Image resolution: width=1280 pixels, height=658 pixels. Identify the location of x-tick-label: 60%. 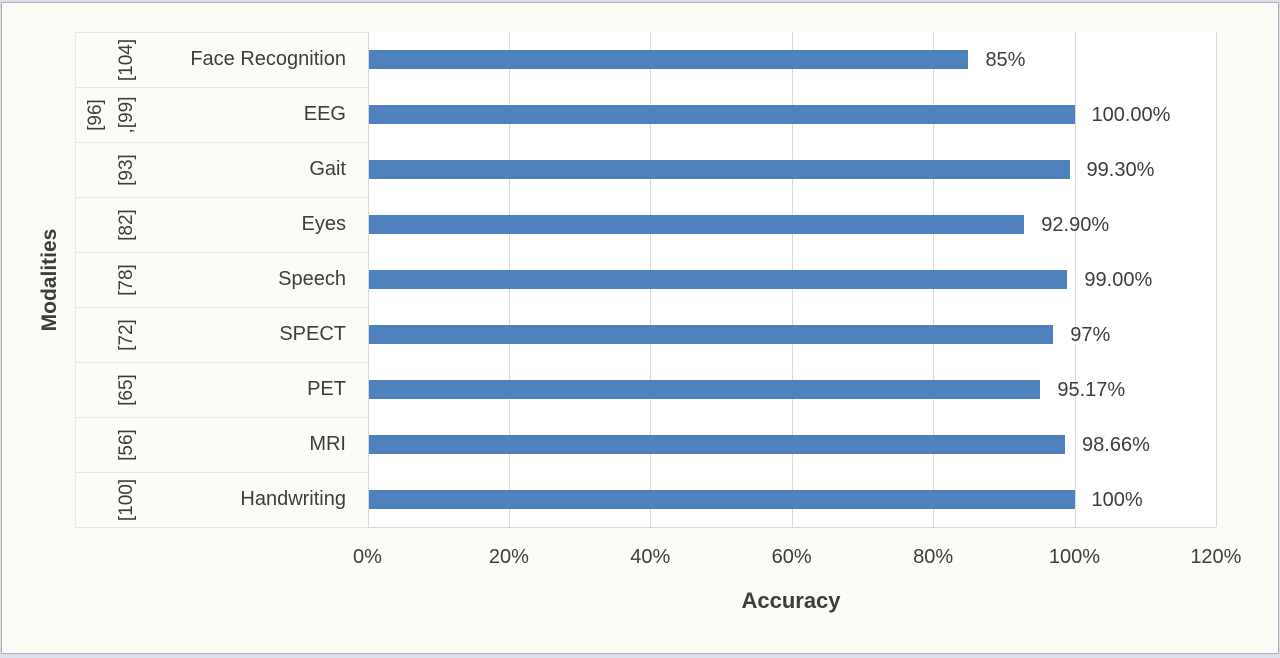
(791, 557).